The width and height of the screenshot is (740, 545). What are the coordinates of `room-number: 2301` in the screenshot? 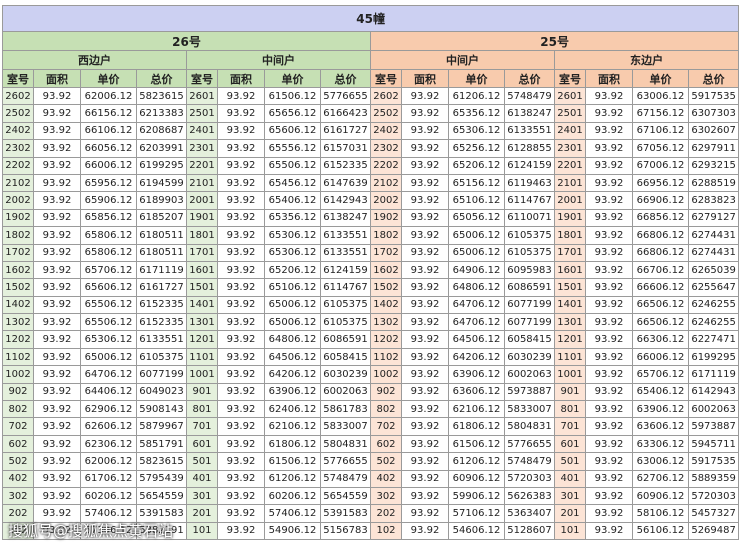 It's located at (202, 148).